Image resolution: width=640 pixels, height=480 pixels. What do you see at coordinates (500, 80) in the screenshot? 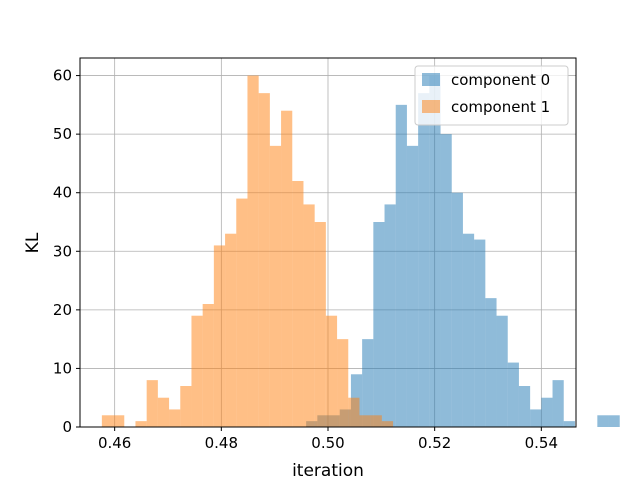
I see `legend-label-component-0: component 0` at bounding box center [500, 80].